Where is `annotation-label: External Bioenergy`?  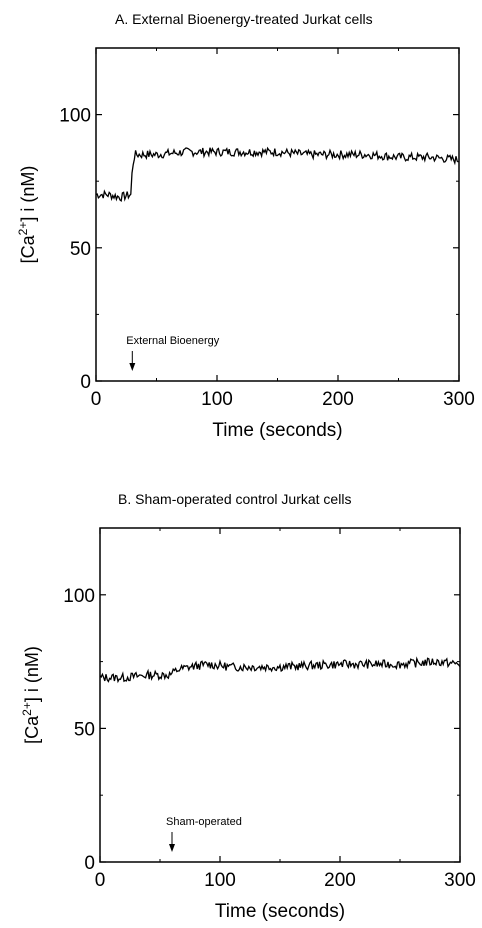
annotation-label: External Bioenergy is located at coordinates (172, 341).